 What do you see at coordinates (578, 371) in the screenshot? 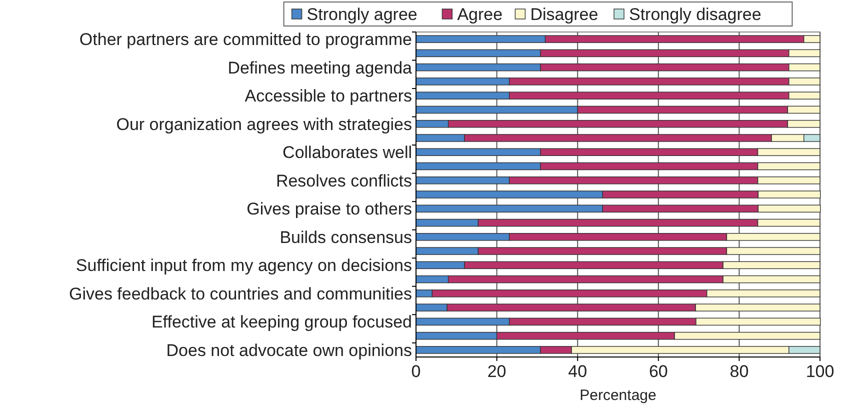
I see `x-tick-label: 40` at bounding box center [578, 371].